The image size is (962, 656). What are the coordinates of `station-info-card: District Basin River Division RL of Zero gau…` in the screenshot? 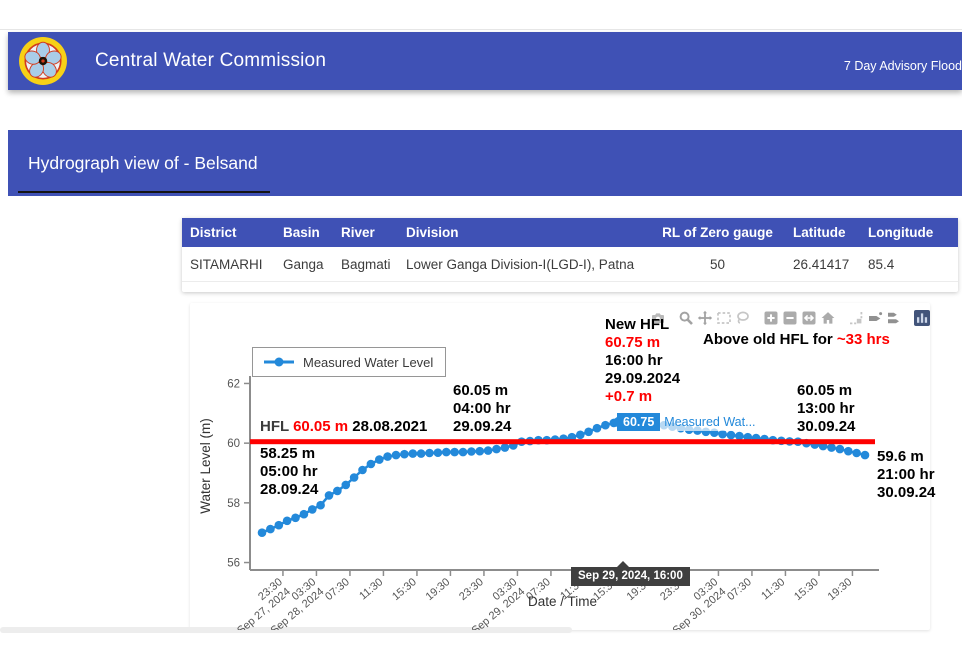 It's located at (570, 255).